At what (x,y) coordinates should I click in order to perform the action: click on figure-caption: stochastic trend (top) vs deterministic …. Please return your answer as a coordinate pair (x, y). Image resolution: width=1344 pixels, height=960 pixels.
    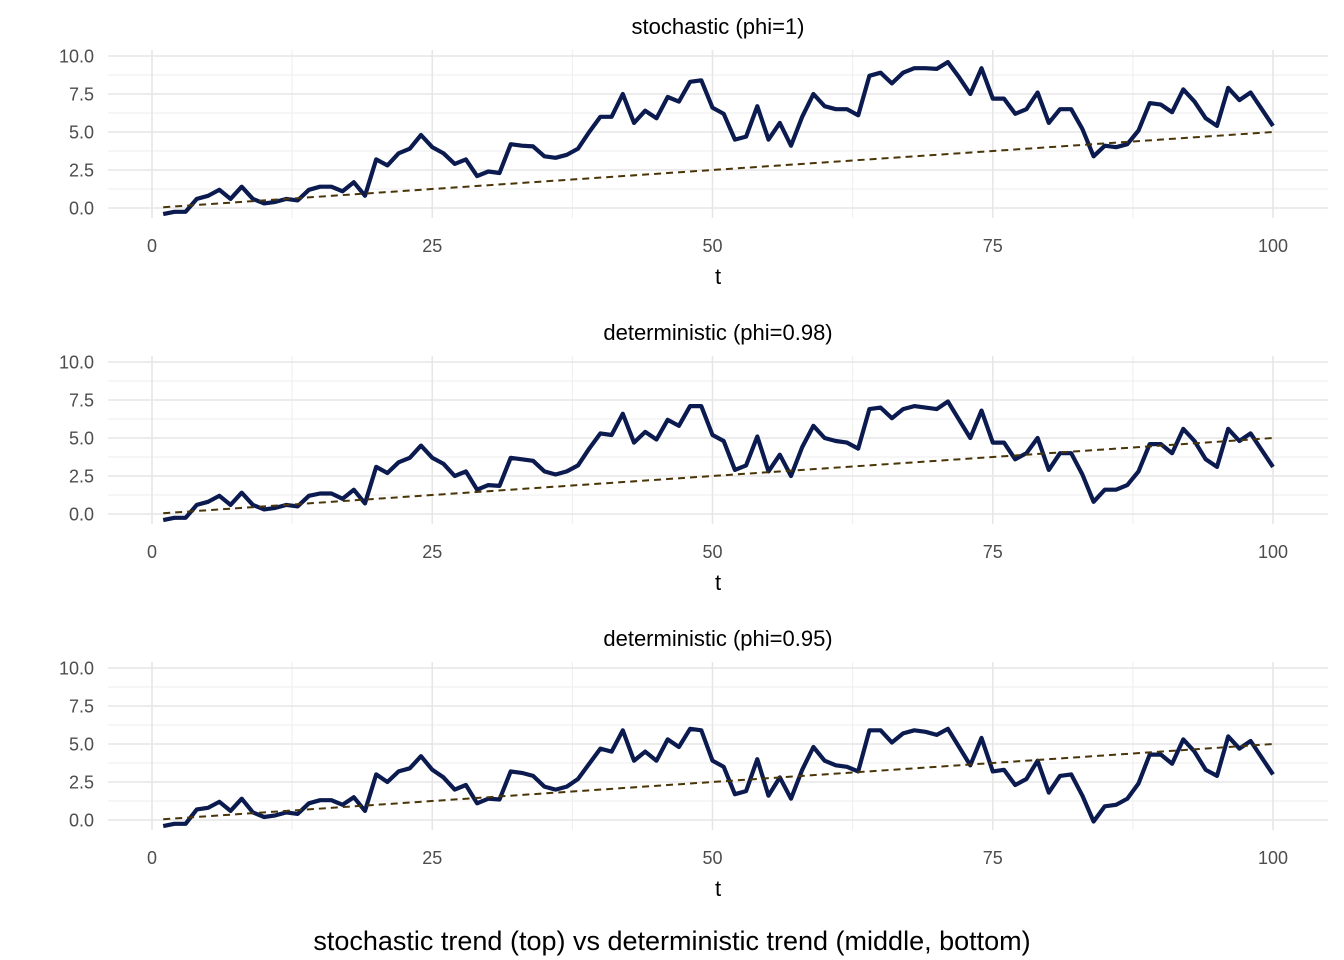
    Looking at the image, I should click on (671, 941).